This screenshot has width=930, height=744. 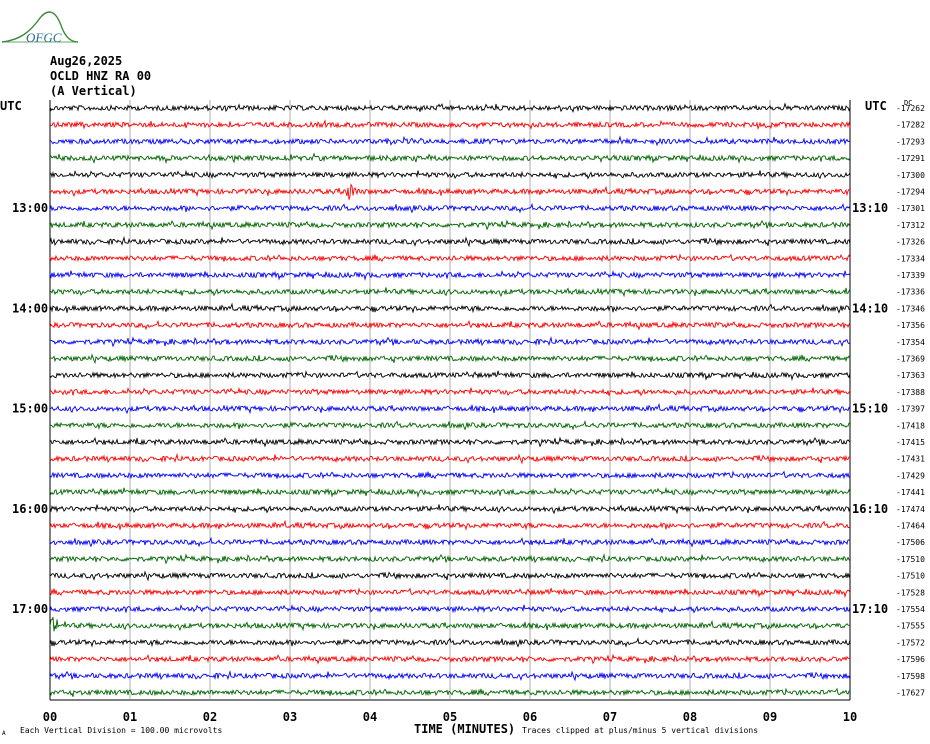 What do you see at coordinates (530, 717) in the screenshot?
I see `x-tick-label: 06` at bounding box center [530, 717].